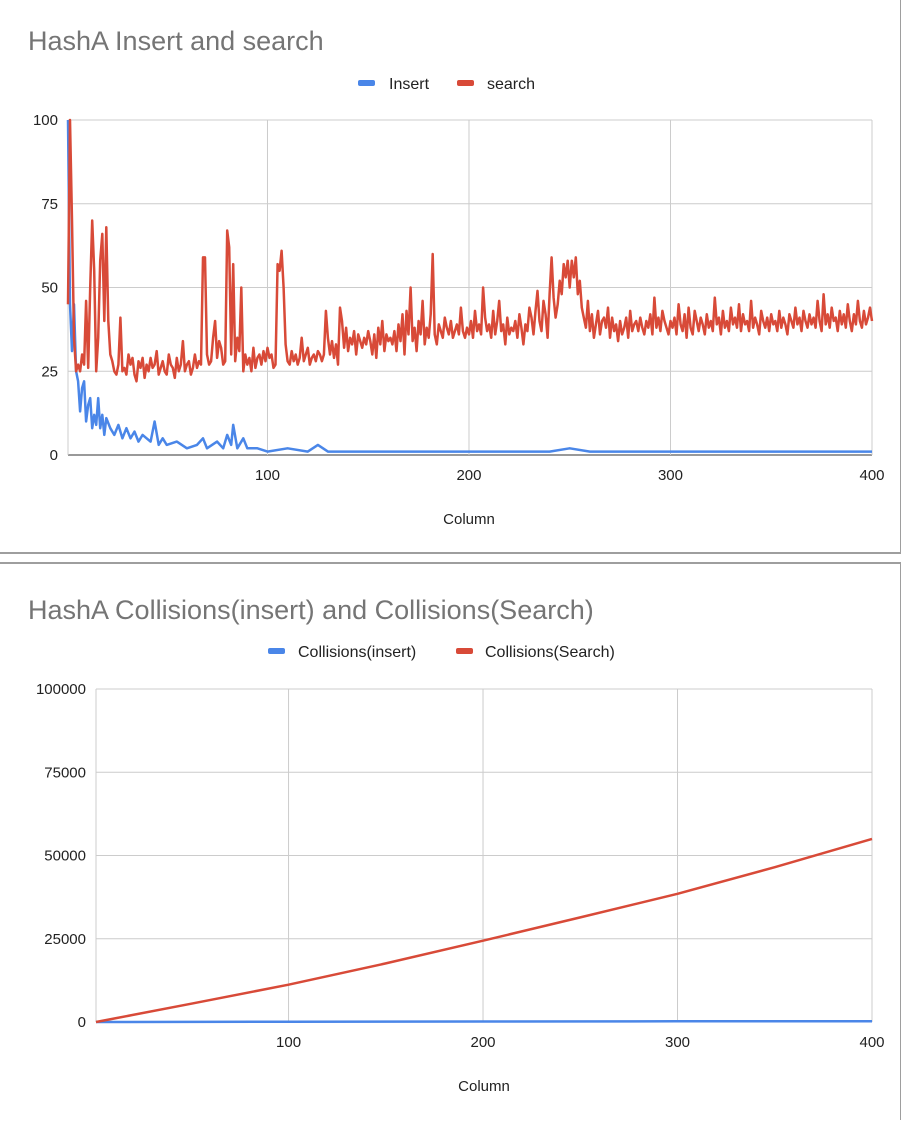  I want to click on y-tick-label: 75, so click(49, 204).